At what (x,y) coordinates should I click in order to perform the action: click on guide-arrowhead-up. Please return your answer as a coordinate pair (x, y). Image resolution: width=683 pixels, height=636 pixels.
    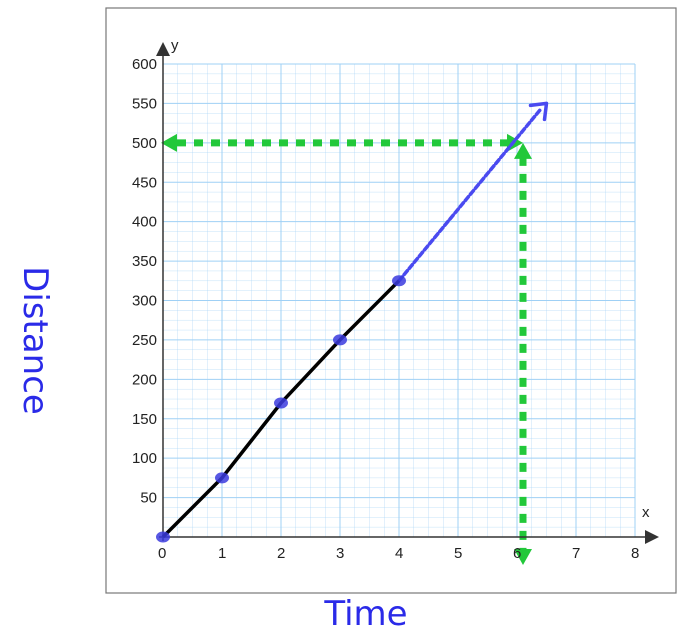
    Looking at the image, I should click on (523, 150).